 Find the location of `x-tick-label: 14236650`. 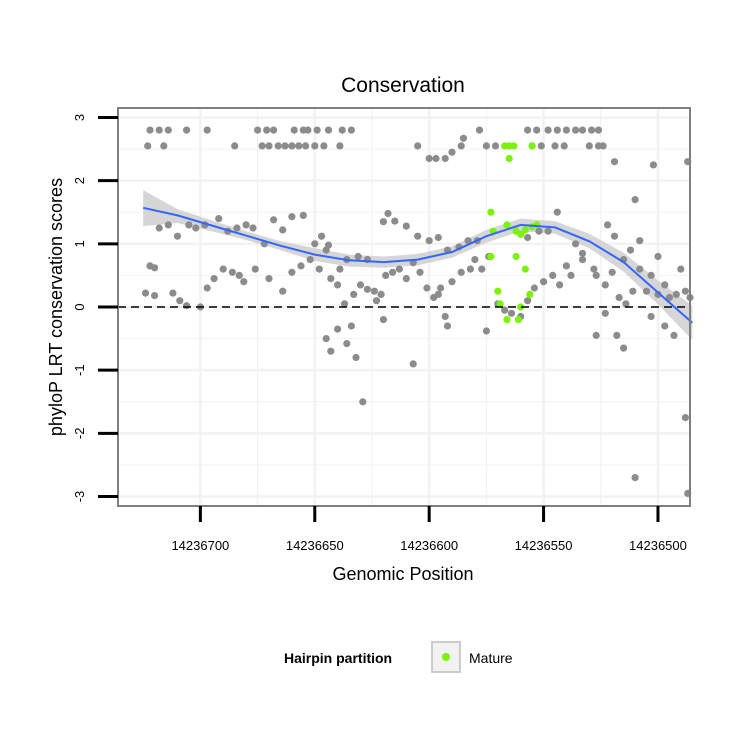

x-tick-label: 14236650 is located at coordinates (315, 545).